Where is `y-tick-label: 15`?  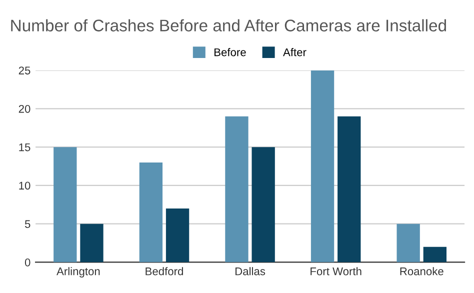 y-tick-label: 15 is located at coordinates (24, 147).